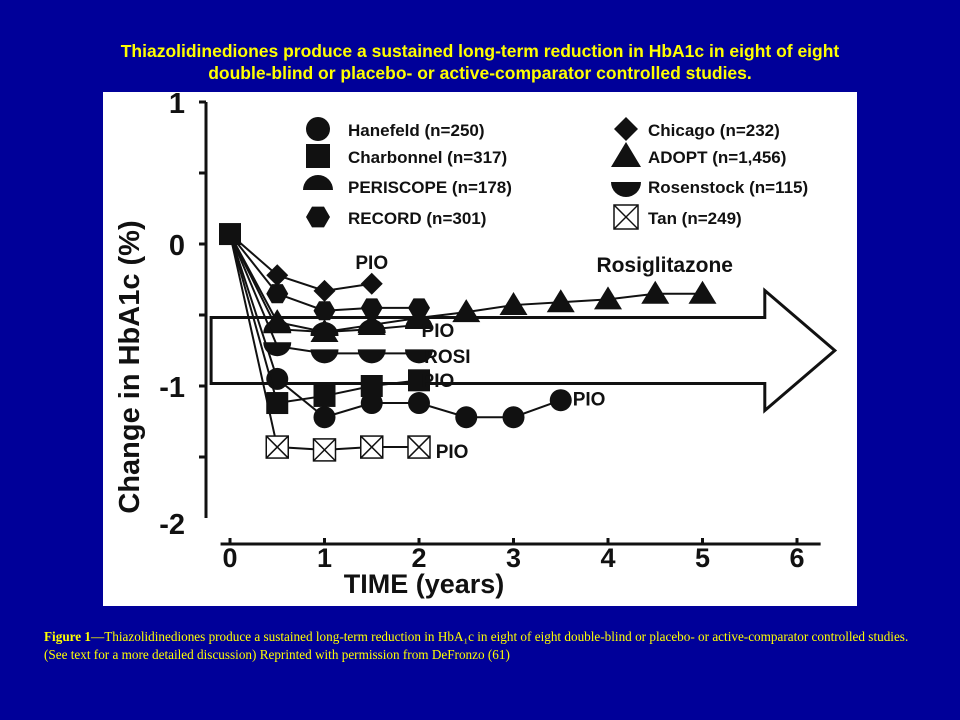  What do you see at coordinates (473, 288) in the screenshot?
I see `series-adopt` at bounding box center [473, 288].